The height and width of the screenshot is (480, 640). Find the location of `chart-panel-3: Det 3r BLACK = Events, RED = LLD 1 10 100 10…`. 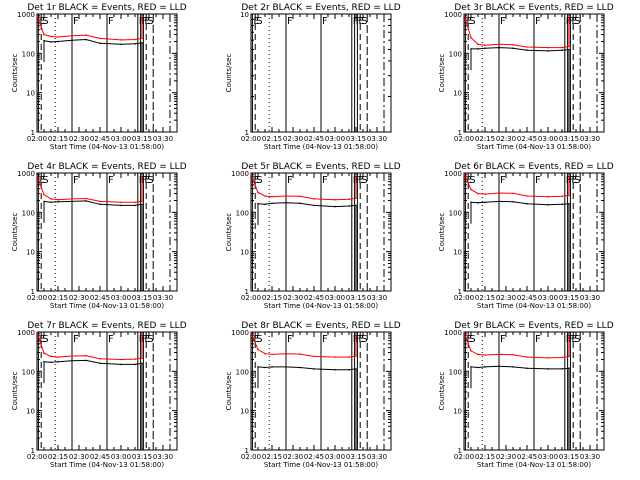

chart-panel-3: Det 3r BLACK = Events, RED = LLD 1 10 100 10… is located at coordinates (526, 77).